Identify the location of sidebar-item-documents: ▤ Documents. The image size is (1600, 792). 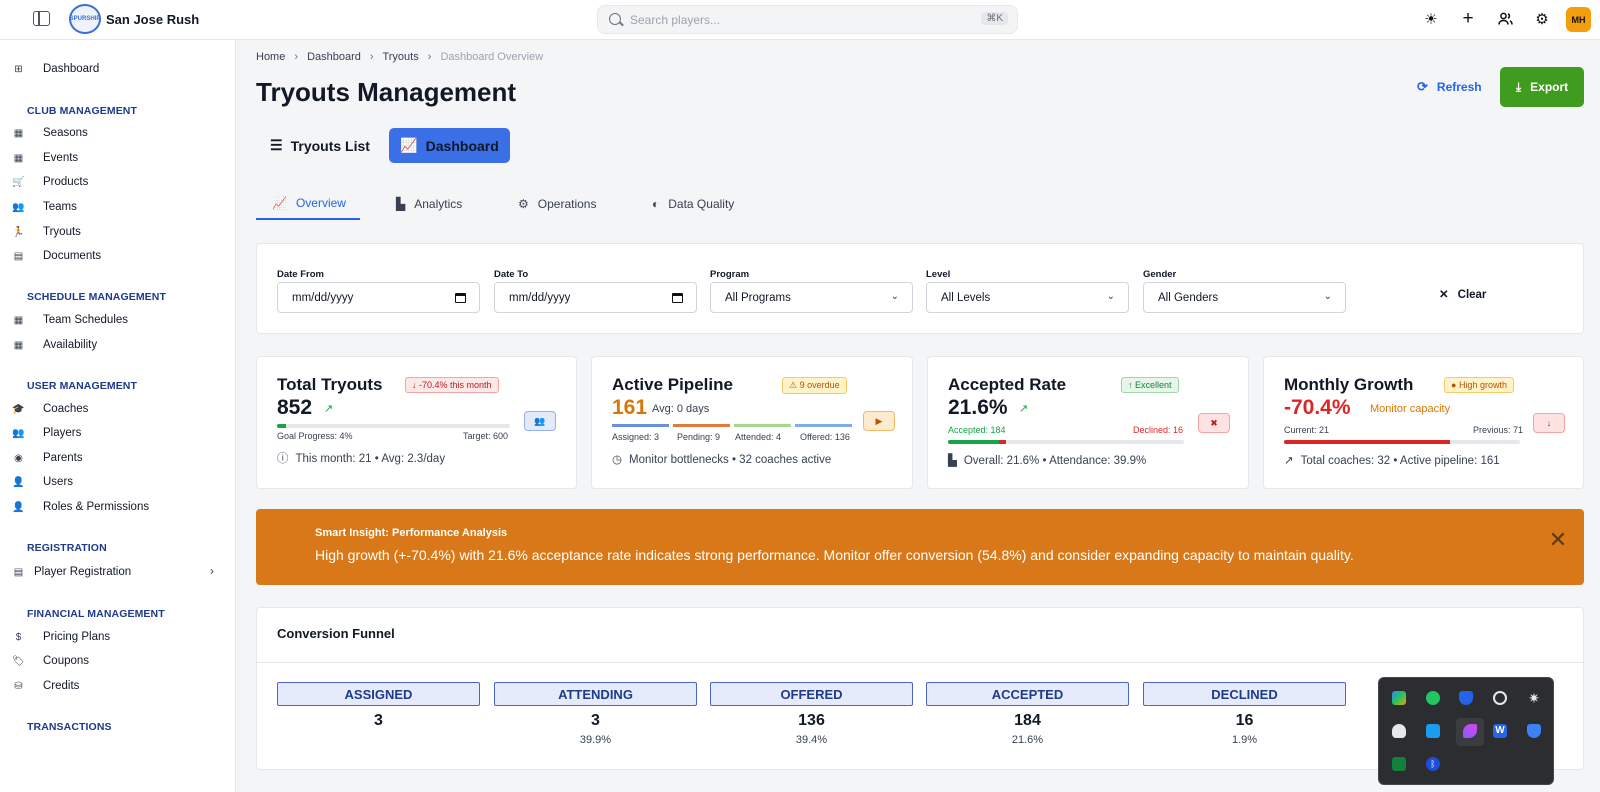
(56, 256).